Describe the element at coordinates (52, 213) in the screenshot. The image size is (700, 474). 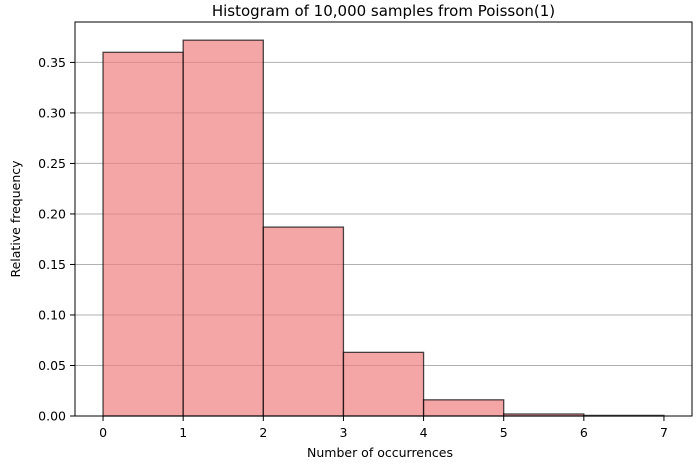
I see `y-tick-label: 0.20` at that location.